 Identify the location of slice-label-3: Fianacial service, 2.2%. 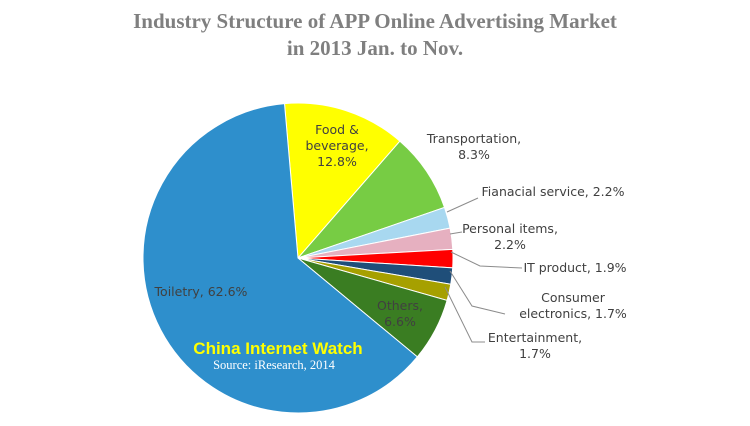
(553, 191).